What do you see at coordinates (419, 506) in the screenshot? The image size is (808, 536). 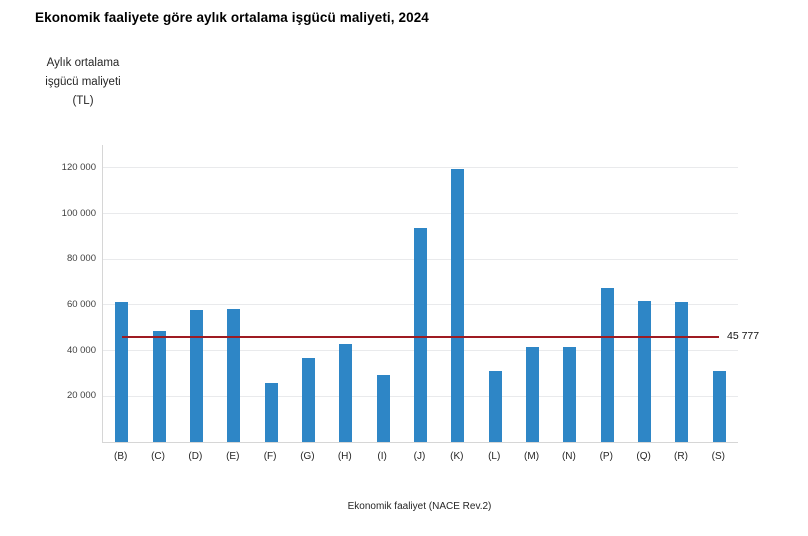 I see `x-axis-title: Ekonomik faaliyet (NACE Rev.2)` at bounding box center [419, 506].